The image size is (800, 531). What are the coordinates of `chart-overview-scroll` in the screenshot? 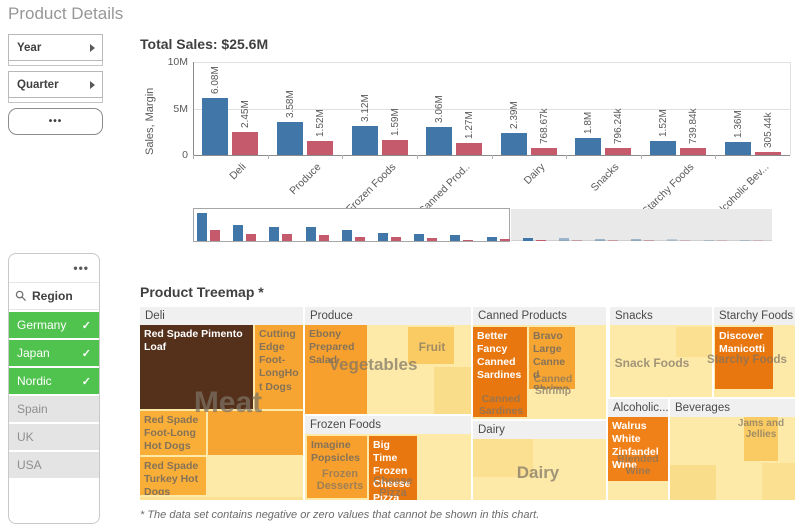 It's located at (482, 225).